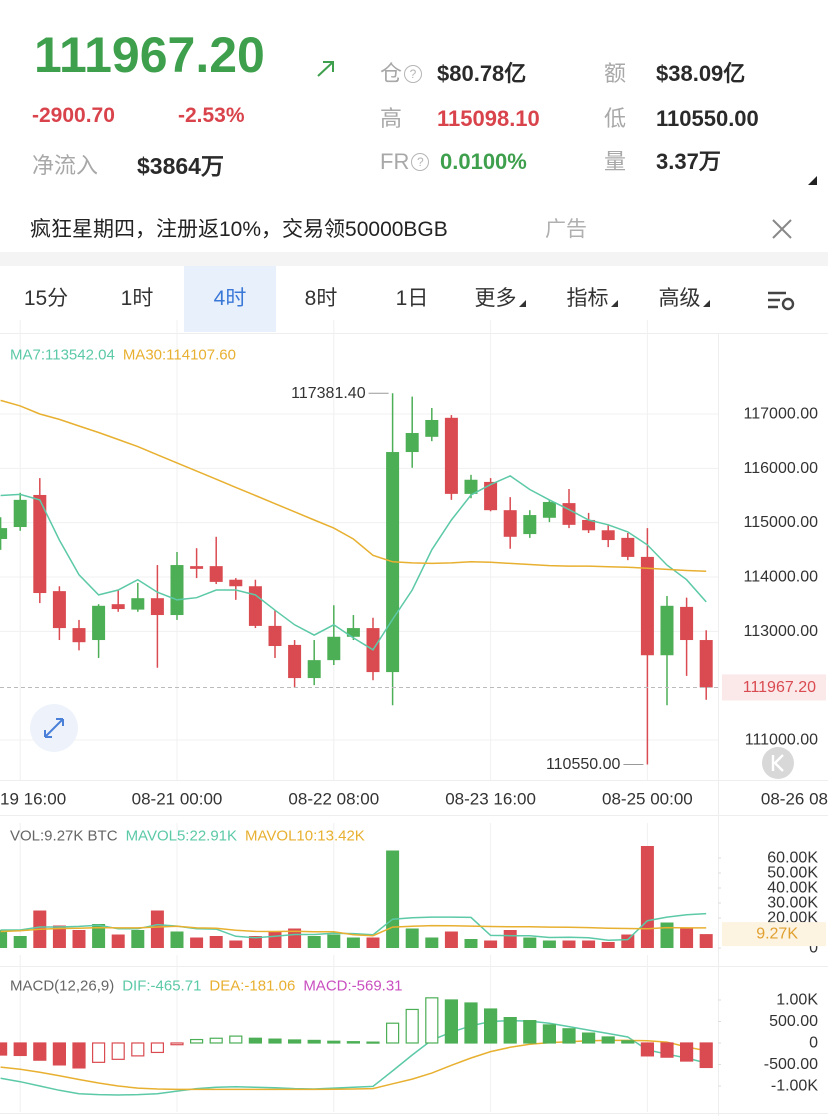 Image resolution: width=828 pixels, height=1116 pixels. What do you see at coordinates (54, 728) in the screenshot?
I see `fullscreen-icon` at bounding box center [54, 728].